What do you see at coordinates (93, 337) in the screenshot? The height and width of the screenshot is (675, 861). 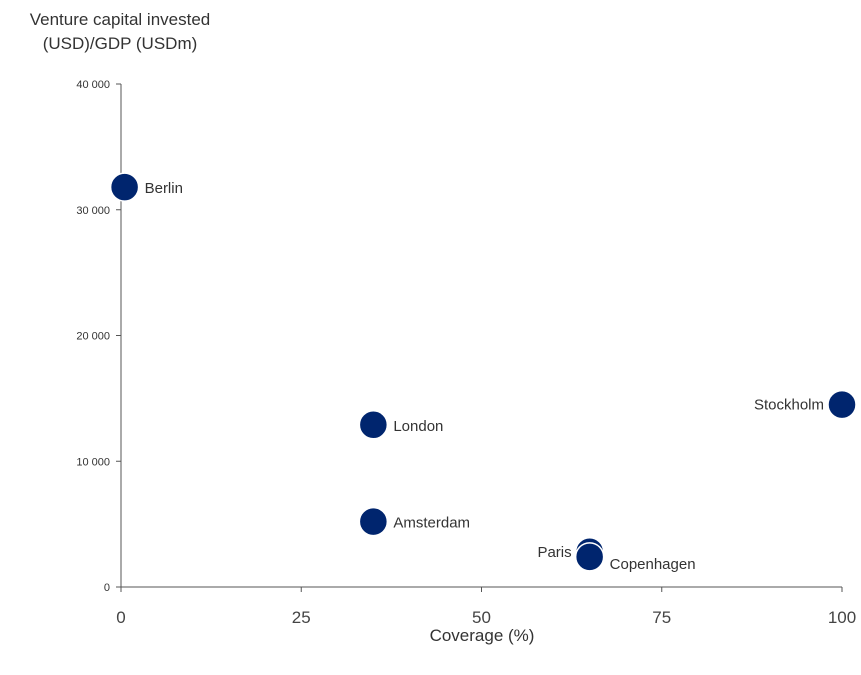 I see `y-tick-label: 20 000` at bounding box center [93, 337].